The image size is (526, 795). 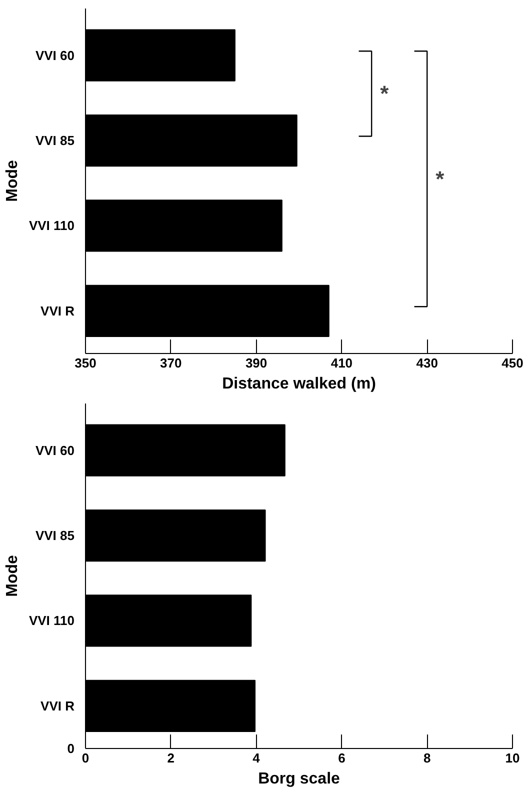 What do you see at coordinates (512, 758) in the screenshot?
I see `x-tick-label: 10` at bounding box center [512, 758].